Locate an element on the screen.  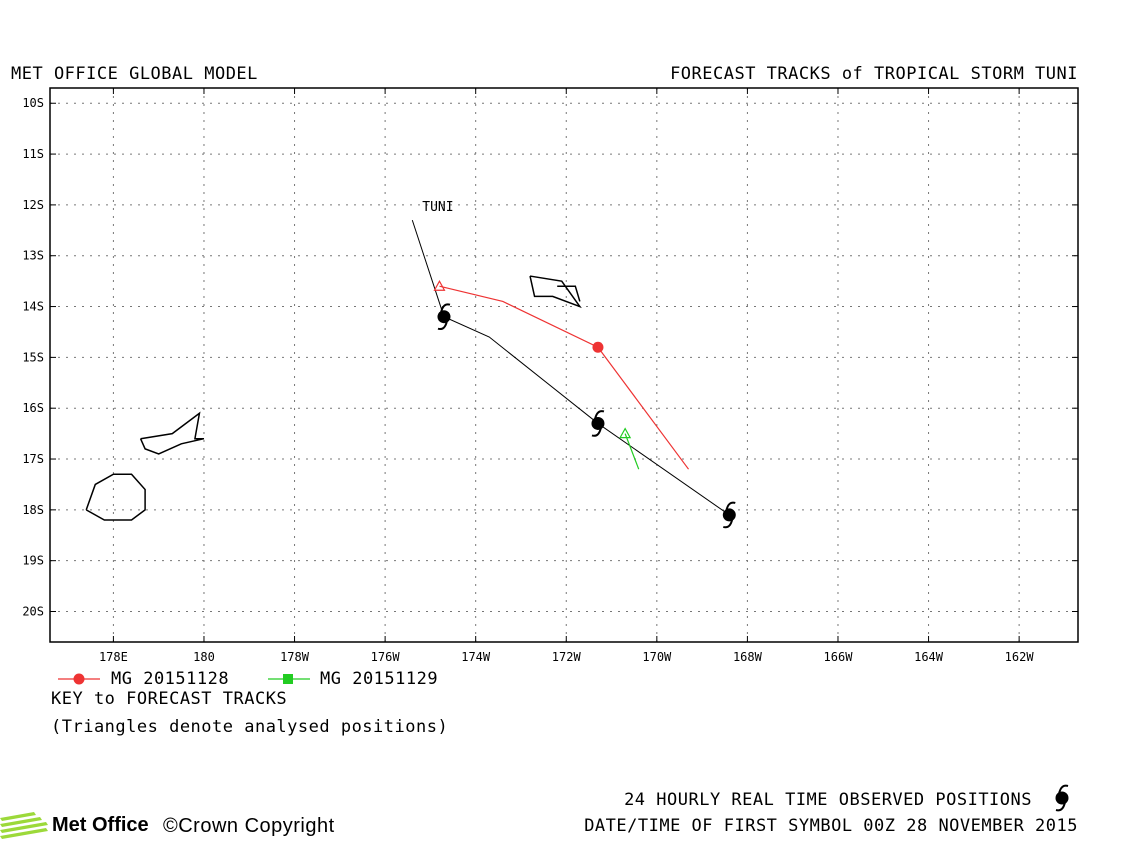
chart-title: FORECAST TRACKS of TROPICAL STORM TUNI is located at coordinates (874, 74).